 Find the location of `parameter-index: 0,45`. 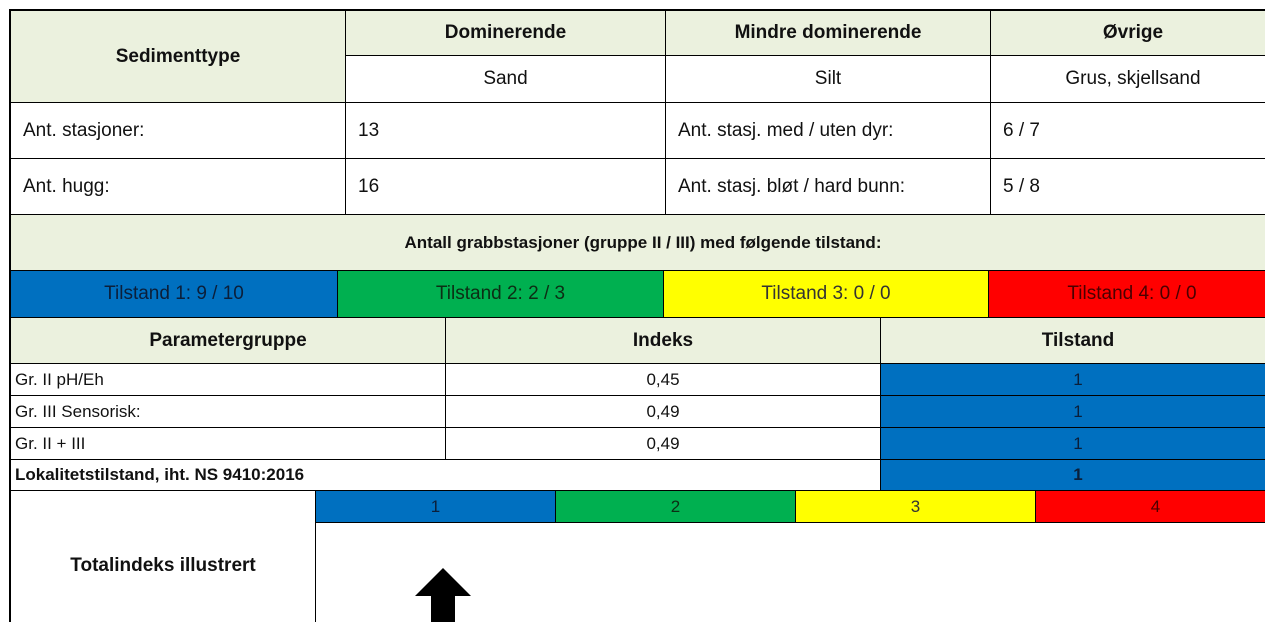

parameter-index: 0,45 is located at coordinates (663, 379).